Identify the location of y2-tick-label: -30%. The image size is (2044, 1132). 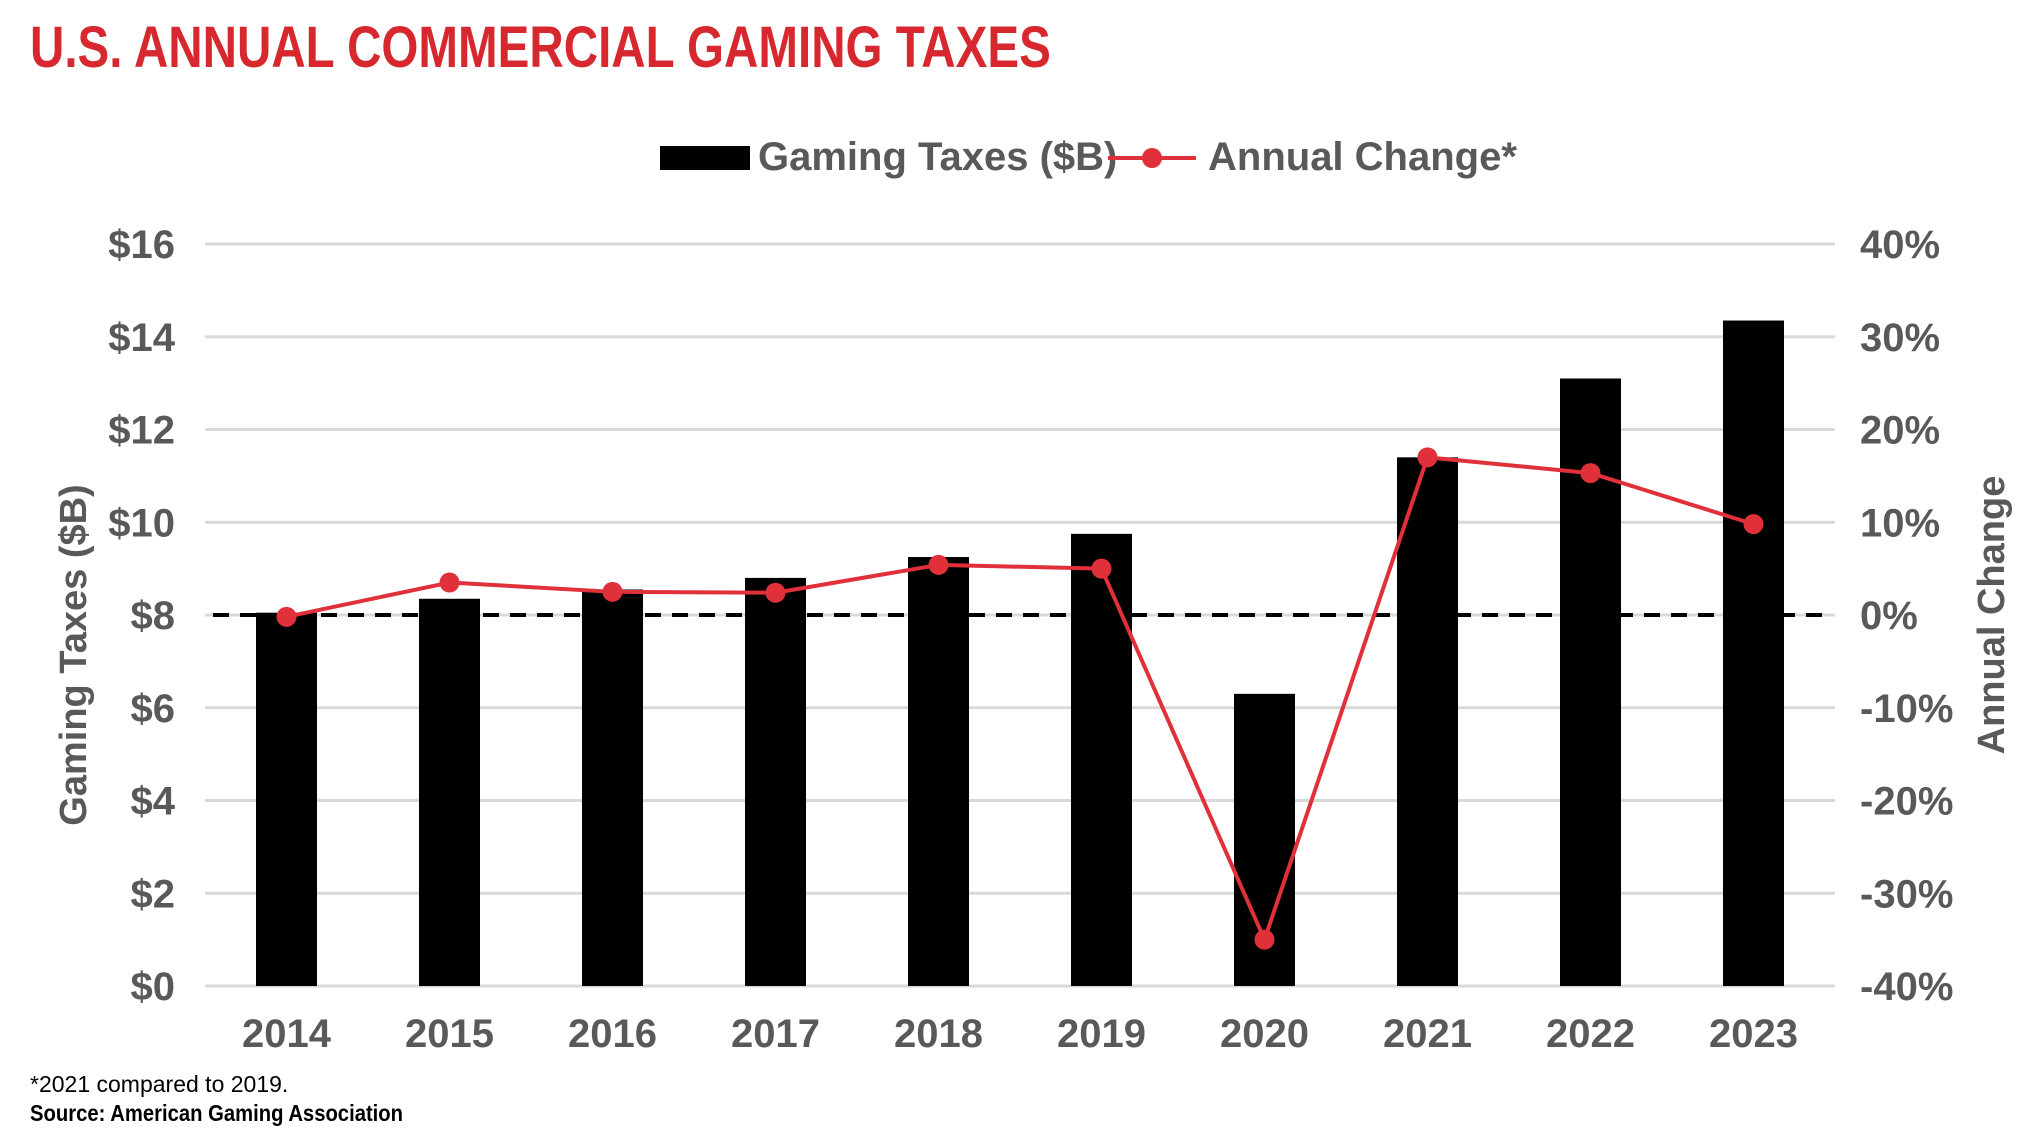
(1906, 894).